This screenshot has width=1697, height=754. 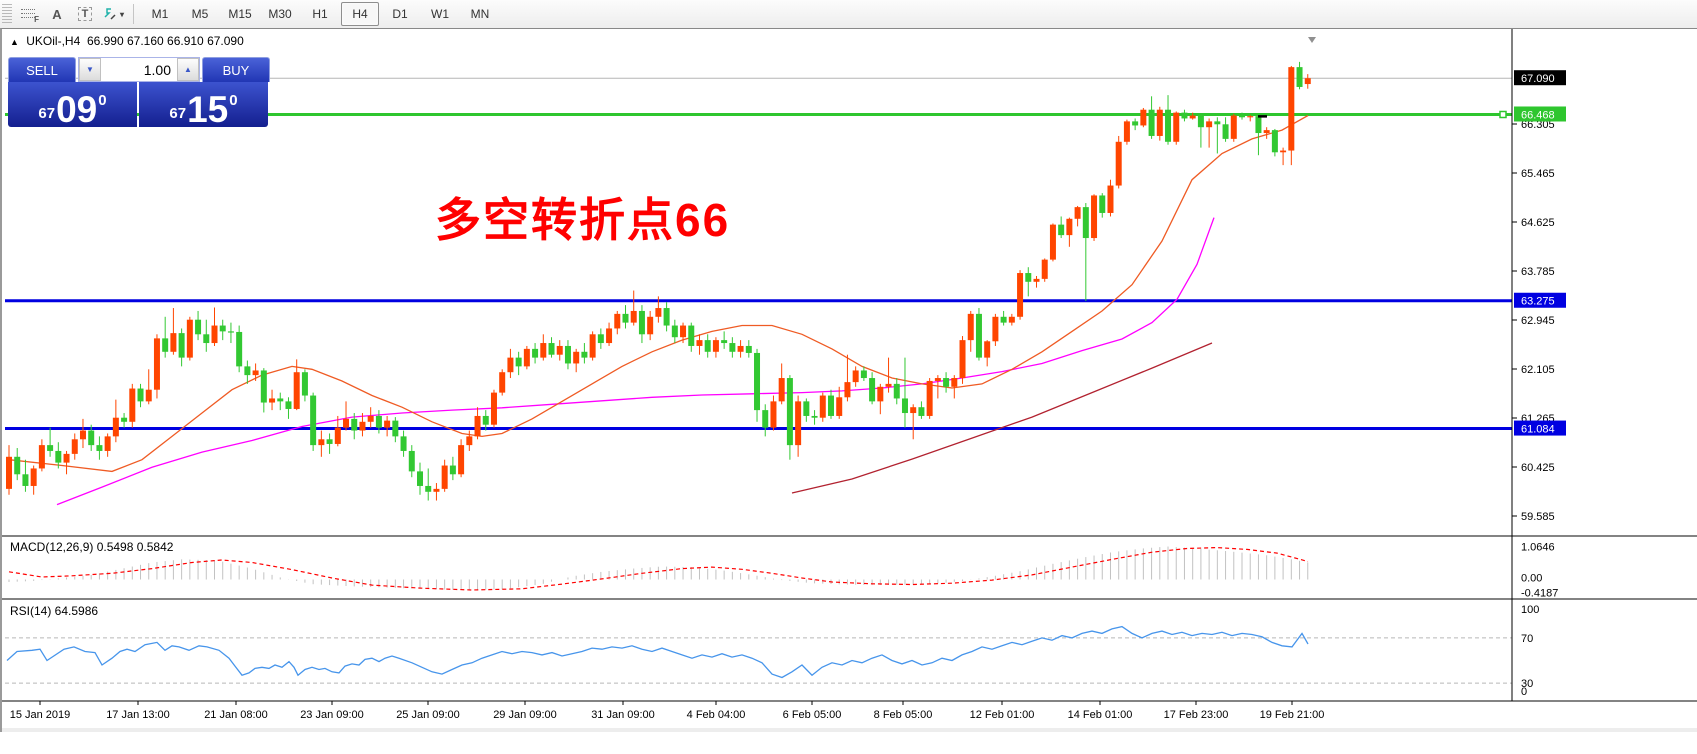 I want to click on chart-annotation-text: 多空转折点66, so click(x=583, y=220).